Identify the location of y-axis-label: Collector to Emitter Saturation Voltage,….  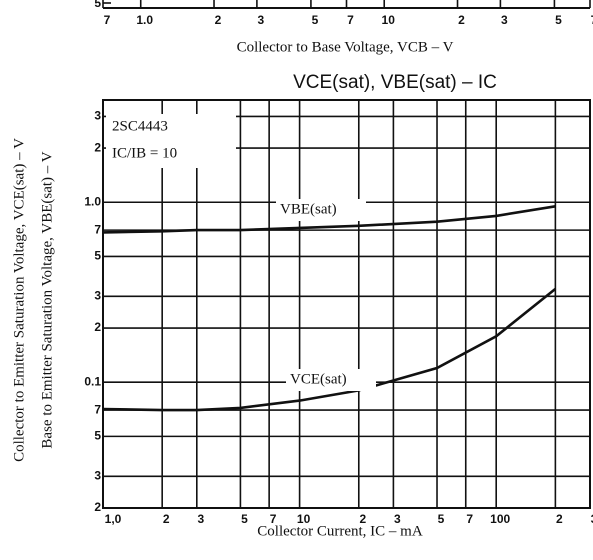
(19, 300).